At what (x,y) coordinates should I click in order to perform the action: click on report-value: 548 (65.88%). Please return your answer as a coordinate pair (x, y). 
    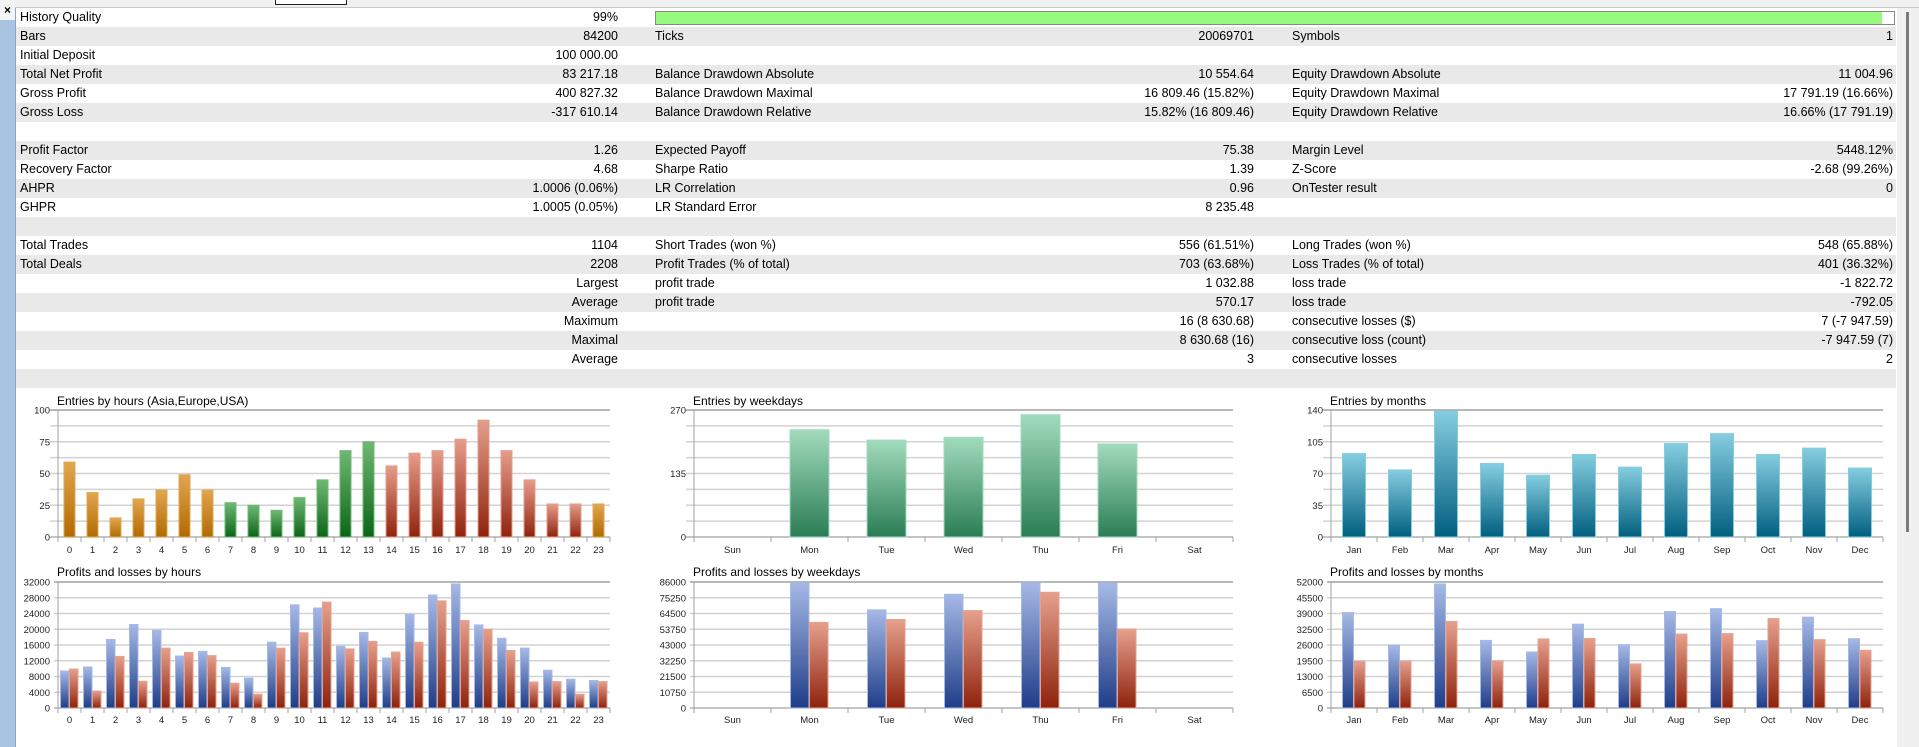
    Looking at the image, I should click on (1855, 245).